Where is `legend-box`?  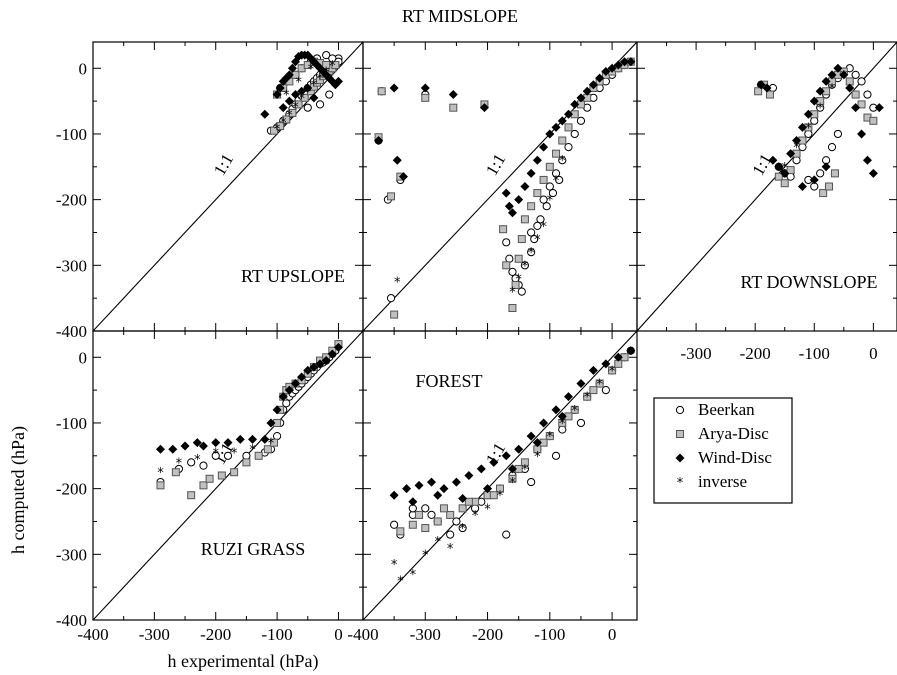 legend-box is located at coordinates (723, 450).